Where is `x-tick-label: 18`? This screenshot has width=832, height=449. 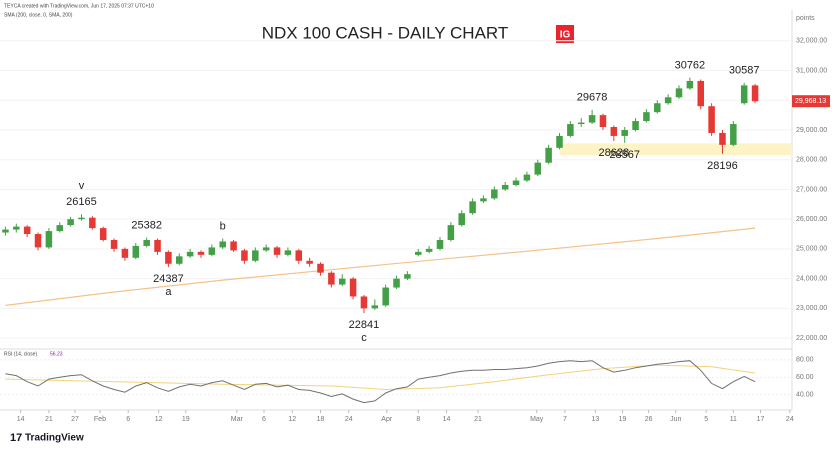 x-tick-label: 18 is located at coordinates (321, 419).